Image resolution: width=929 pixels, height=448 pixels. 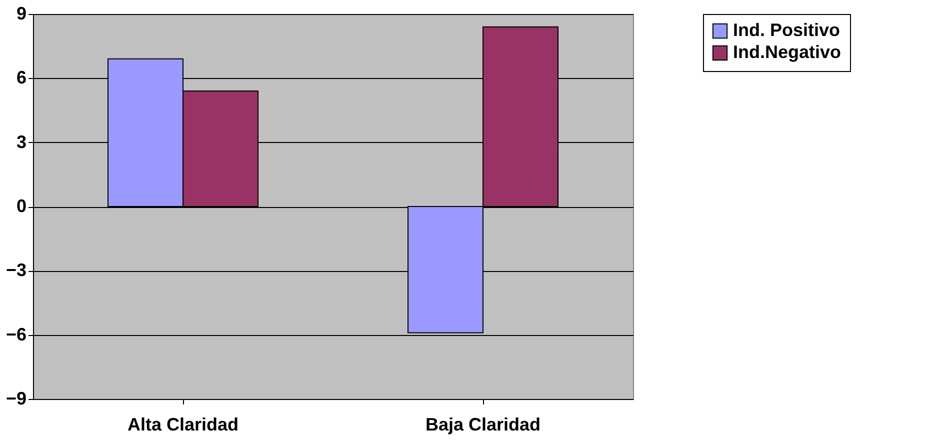 What do you see at coordinates (786, 30) in the screenshot?
I see `legend-label: Ind. Positivo` at bounding box center [786, 30].